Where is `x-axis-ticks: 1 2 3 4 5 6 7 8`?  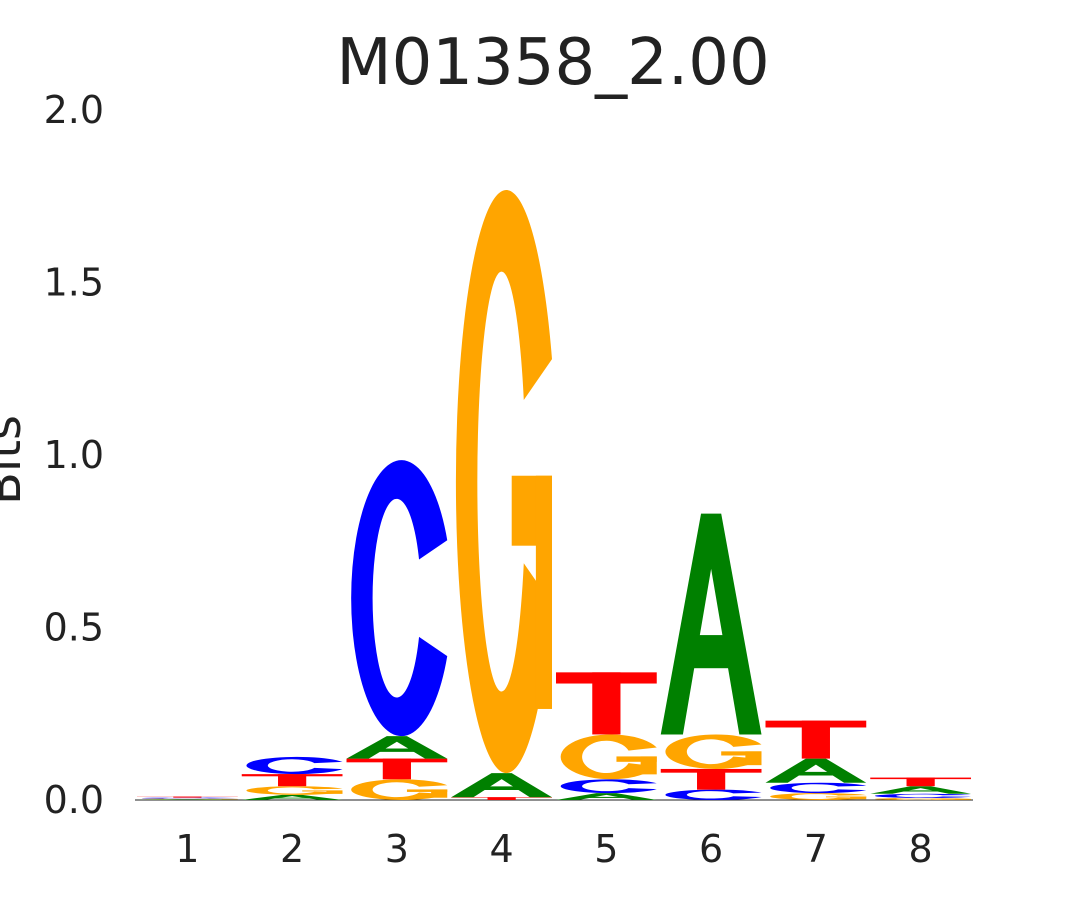 x-axis-ticks: 1 2 3 4 5 6 7 8 is located at coordinates (553, 849).